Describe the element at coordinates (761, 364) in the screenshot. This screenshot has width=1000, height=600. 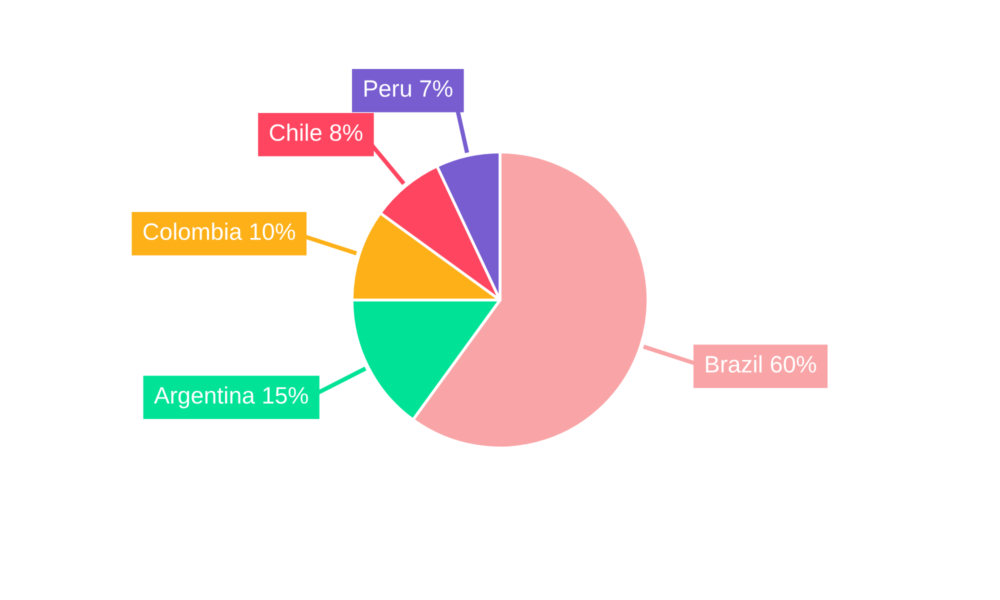
I see `slice-label: Brazil 60%` at that location.